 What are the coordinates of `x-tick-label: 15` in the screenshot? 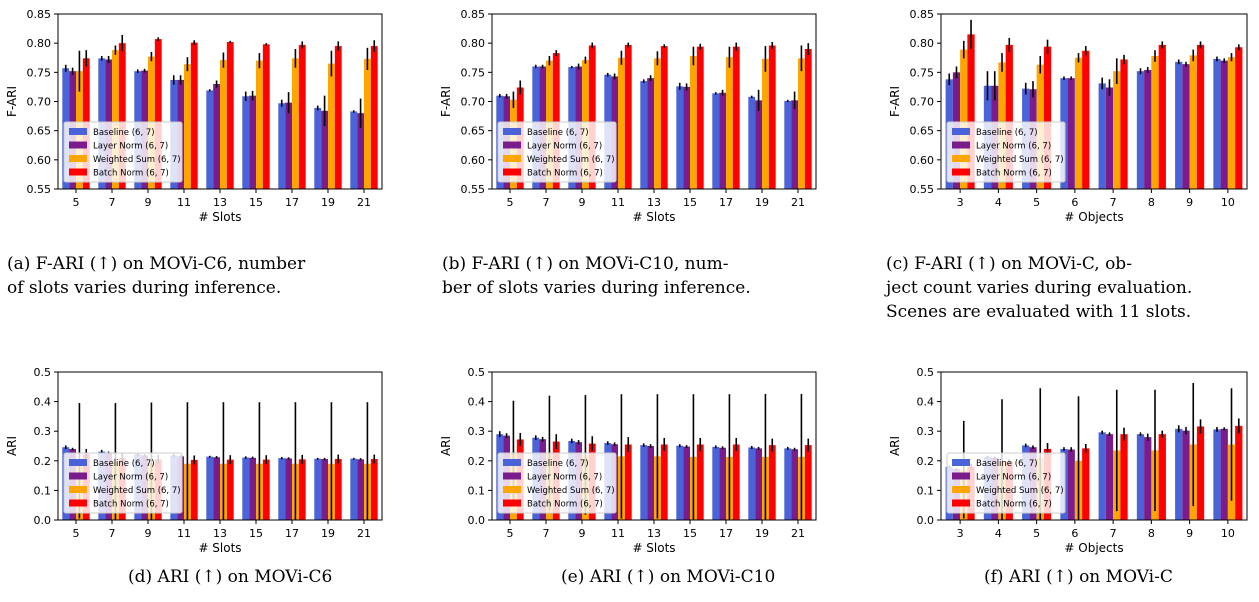 It's located at (690, 202).